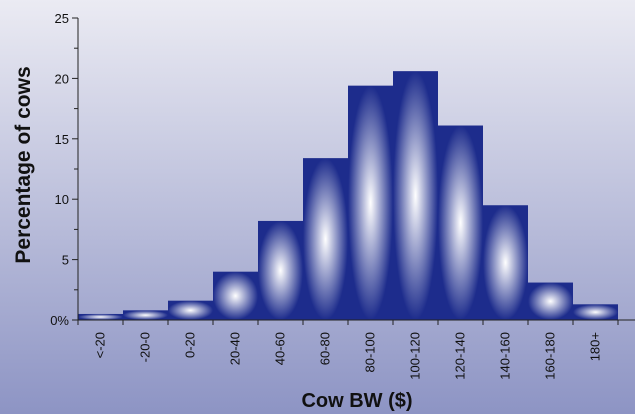  What do you see at coordinates (59, 320) in the screenshot?
I see `y-tick-label: 0%` at bounding box center [59, 320].